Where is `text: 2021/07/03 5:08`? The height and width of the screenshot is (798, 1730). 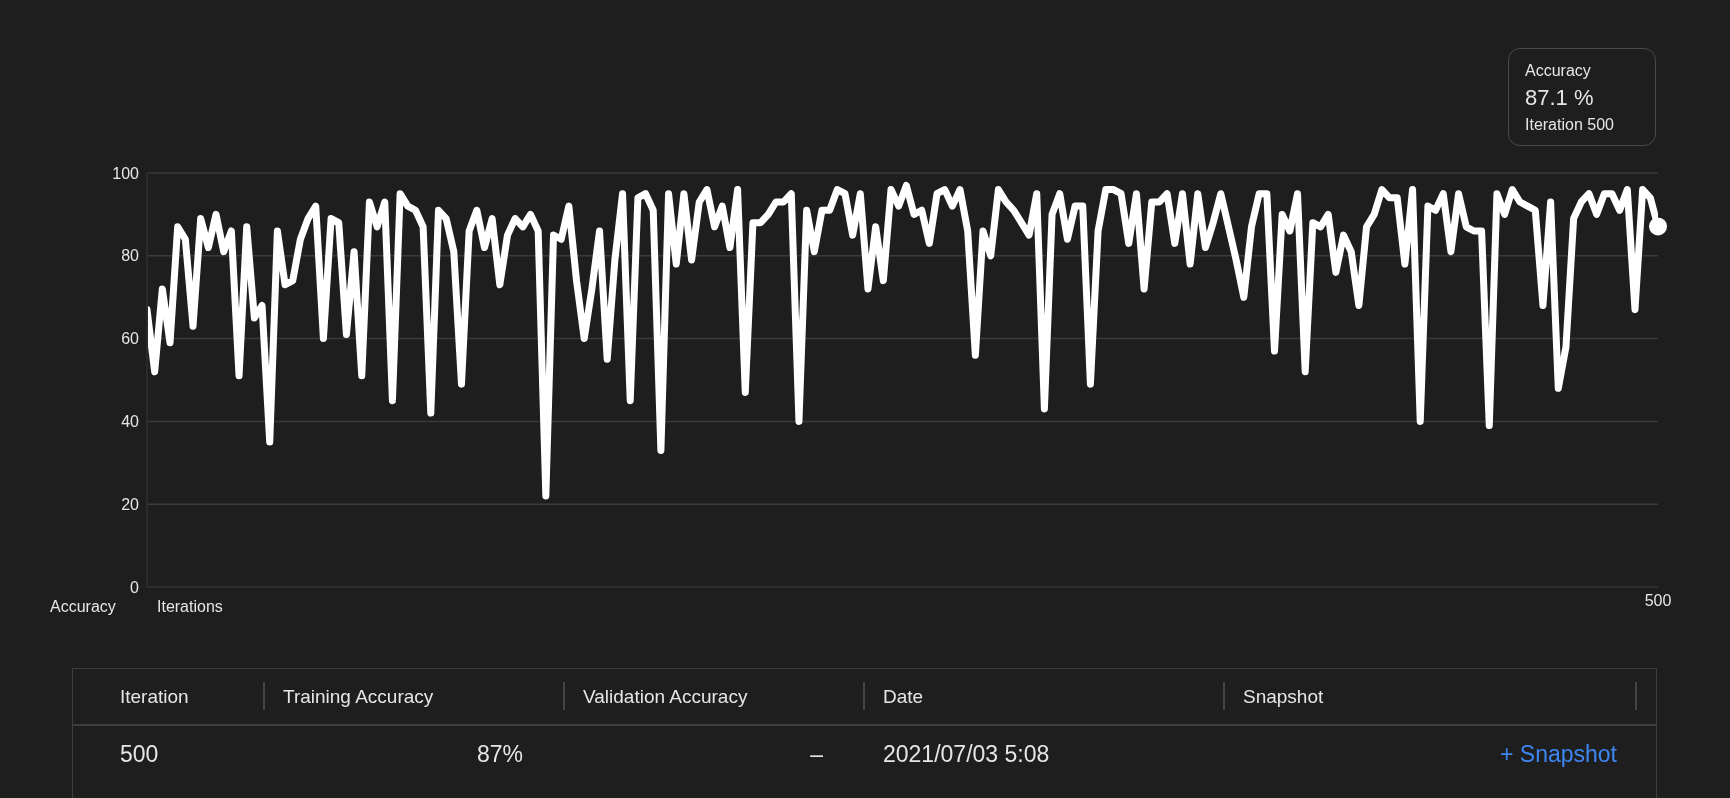 text: 2021/07/03 5:08 is located at coordinates (967, 754).